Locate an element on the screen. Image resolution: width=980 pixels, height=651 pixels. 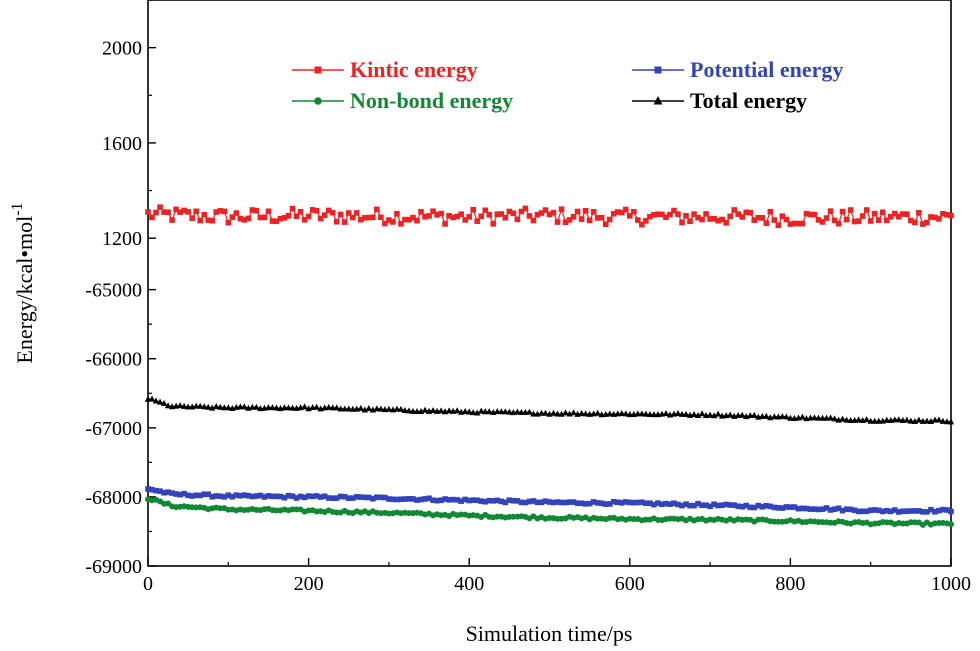
x-tick-label: 800 is located at coordinates (790, 584).